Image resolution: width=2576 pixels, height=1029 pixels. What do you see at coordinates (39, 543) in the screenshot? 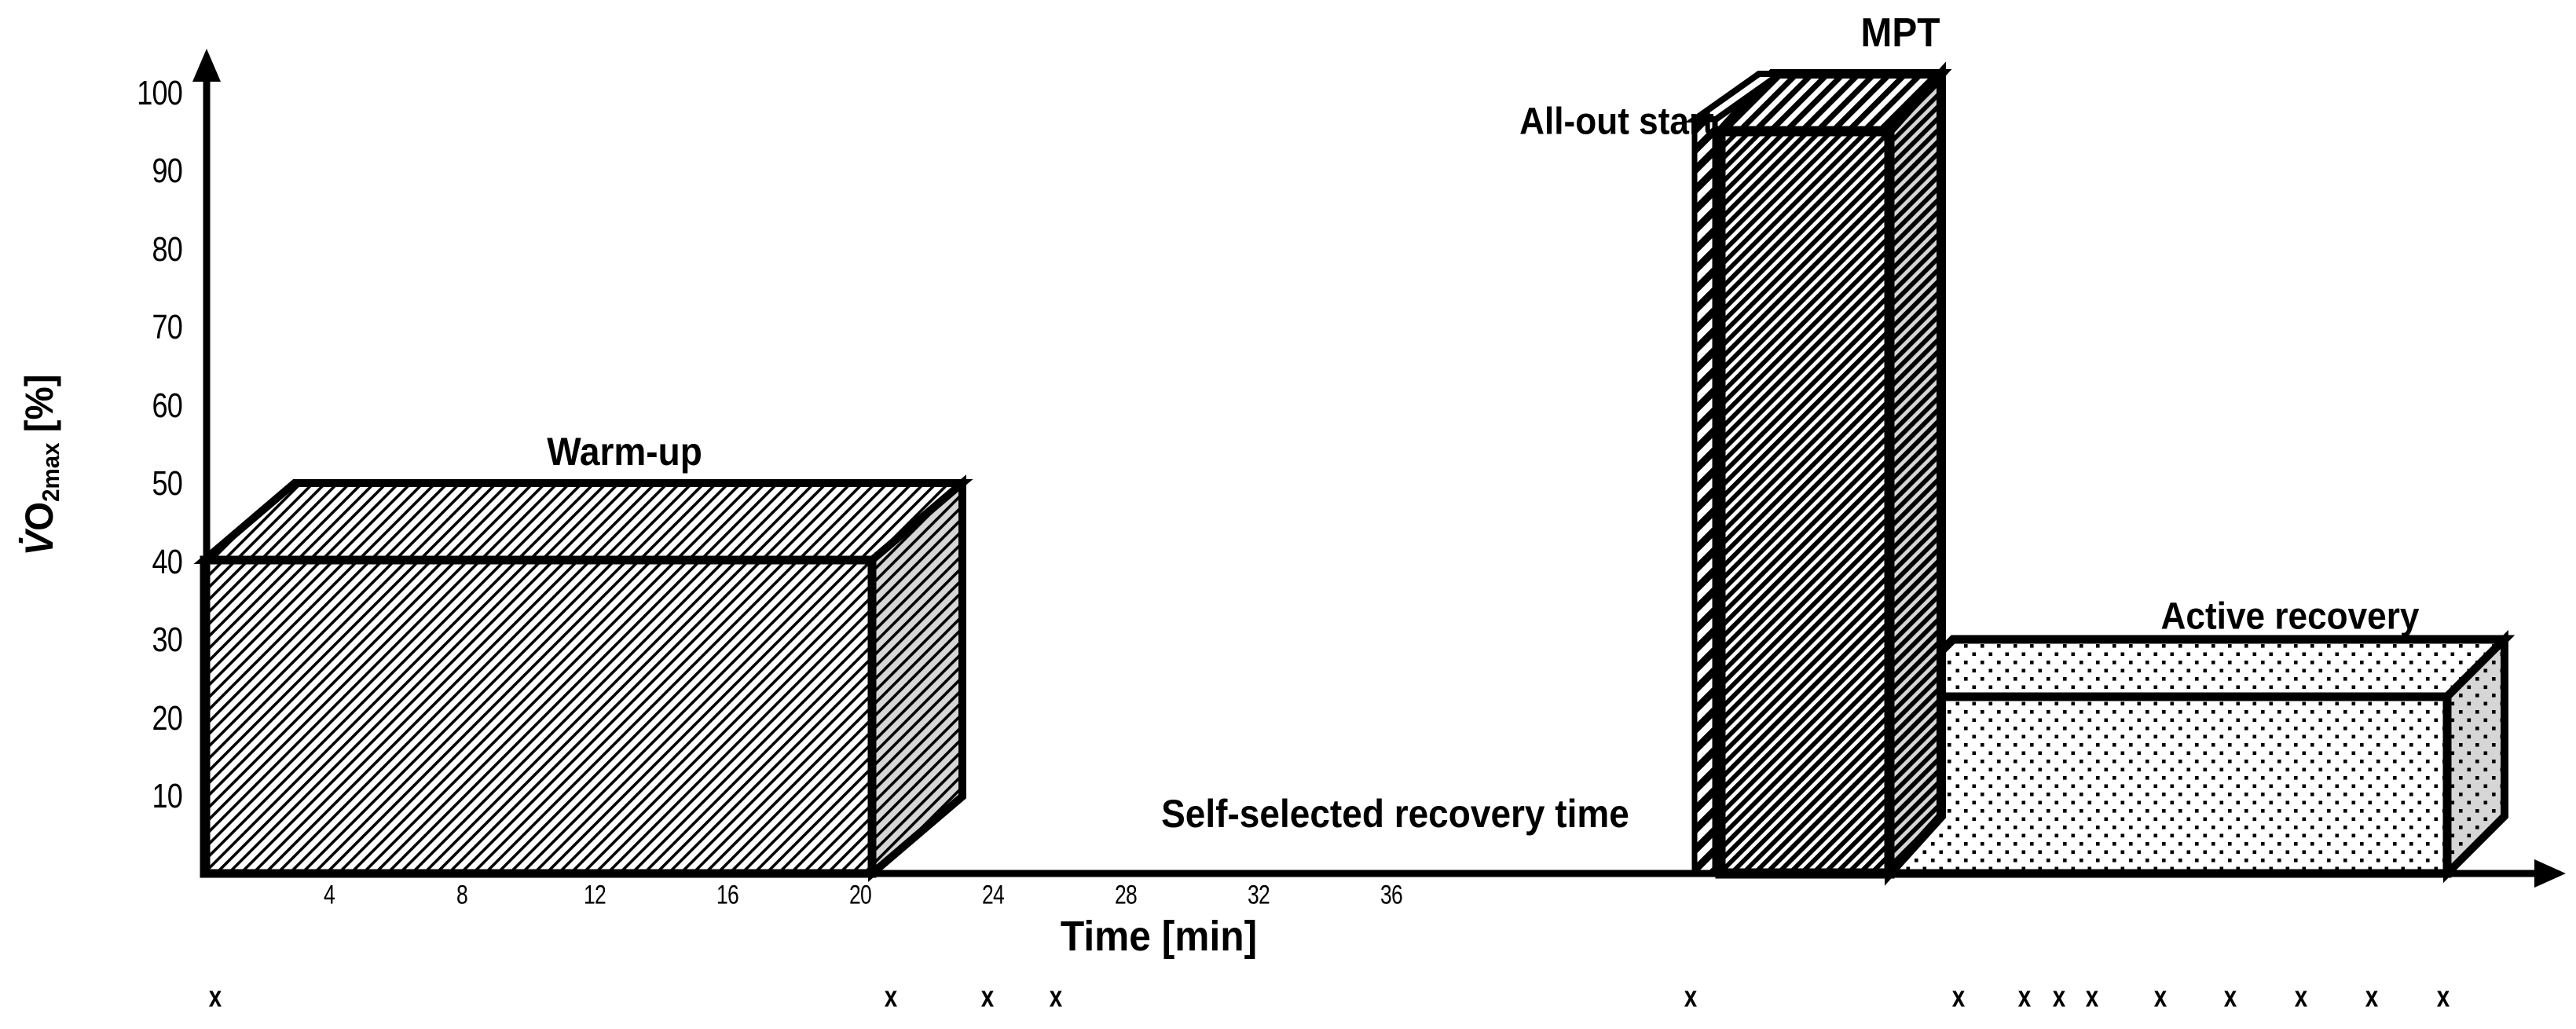
I see `y-axis-title-vdot: V̇` at bounding box center [39, 543].